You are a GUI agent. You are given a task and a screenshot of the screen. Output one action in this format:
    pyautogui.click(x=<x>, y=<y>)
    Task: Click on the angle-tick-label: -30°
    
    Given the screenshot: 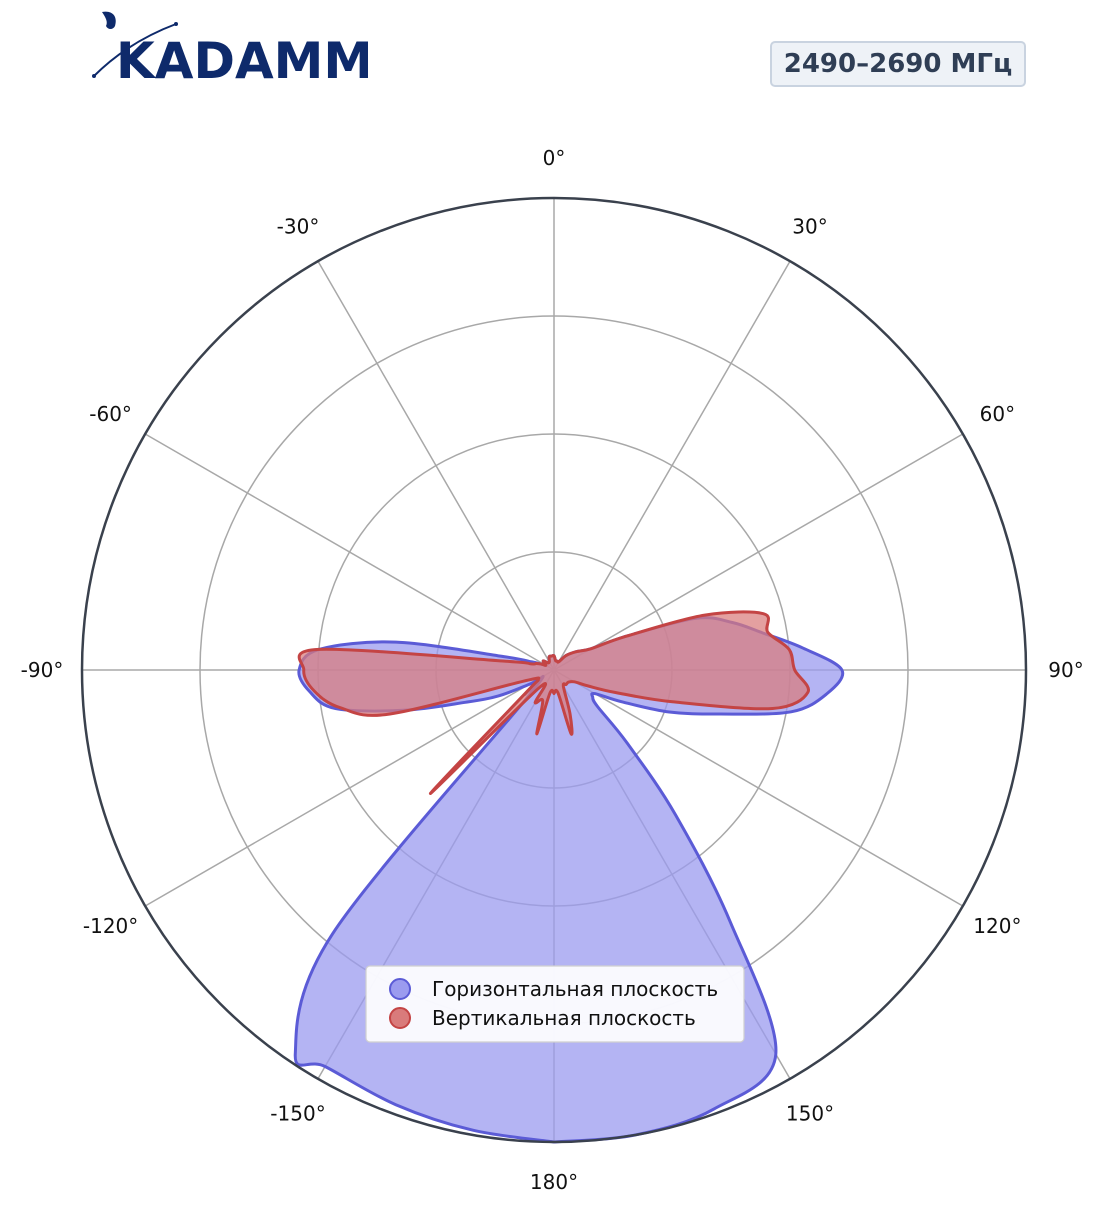 What is the action you would take?
    pyautogui.click(x=298, y=227)
    